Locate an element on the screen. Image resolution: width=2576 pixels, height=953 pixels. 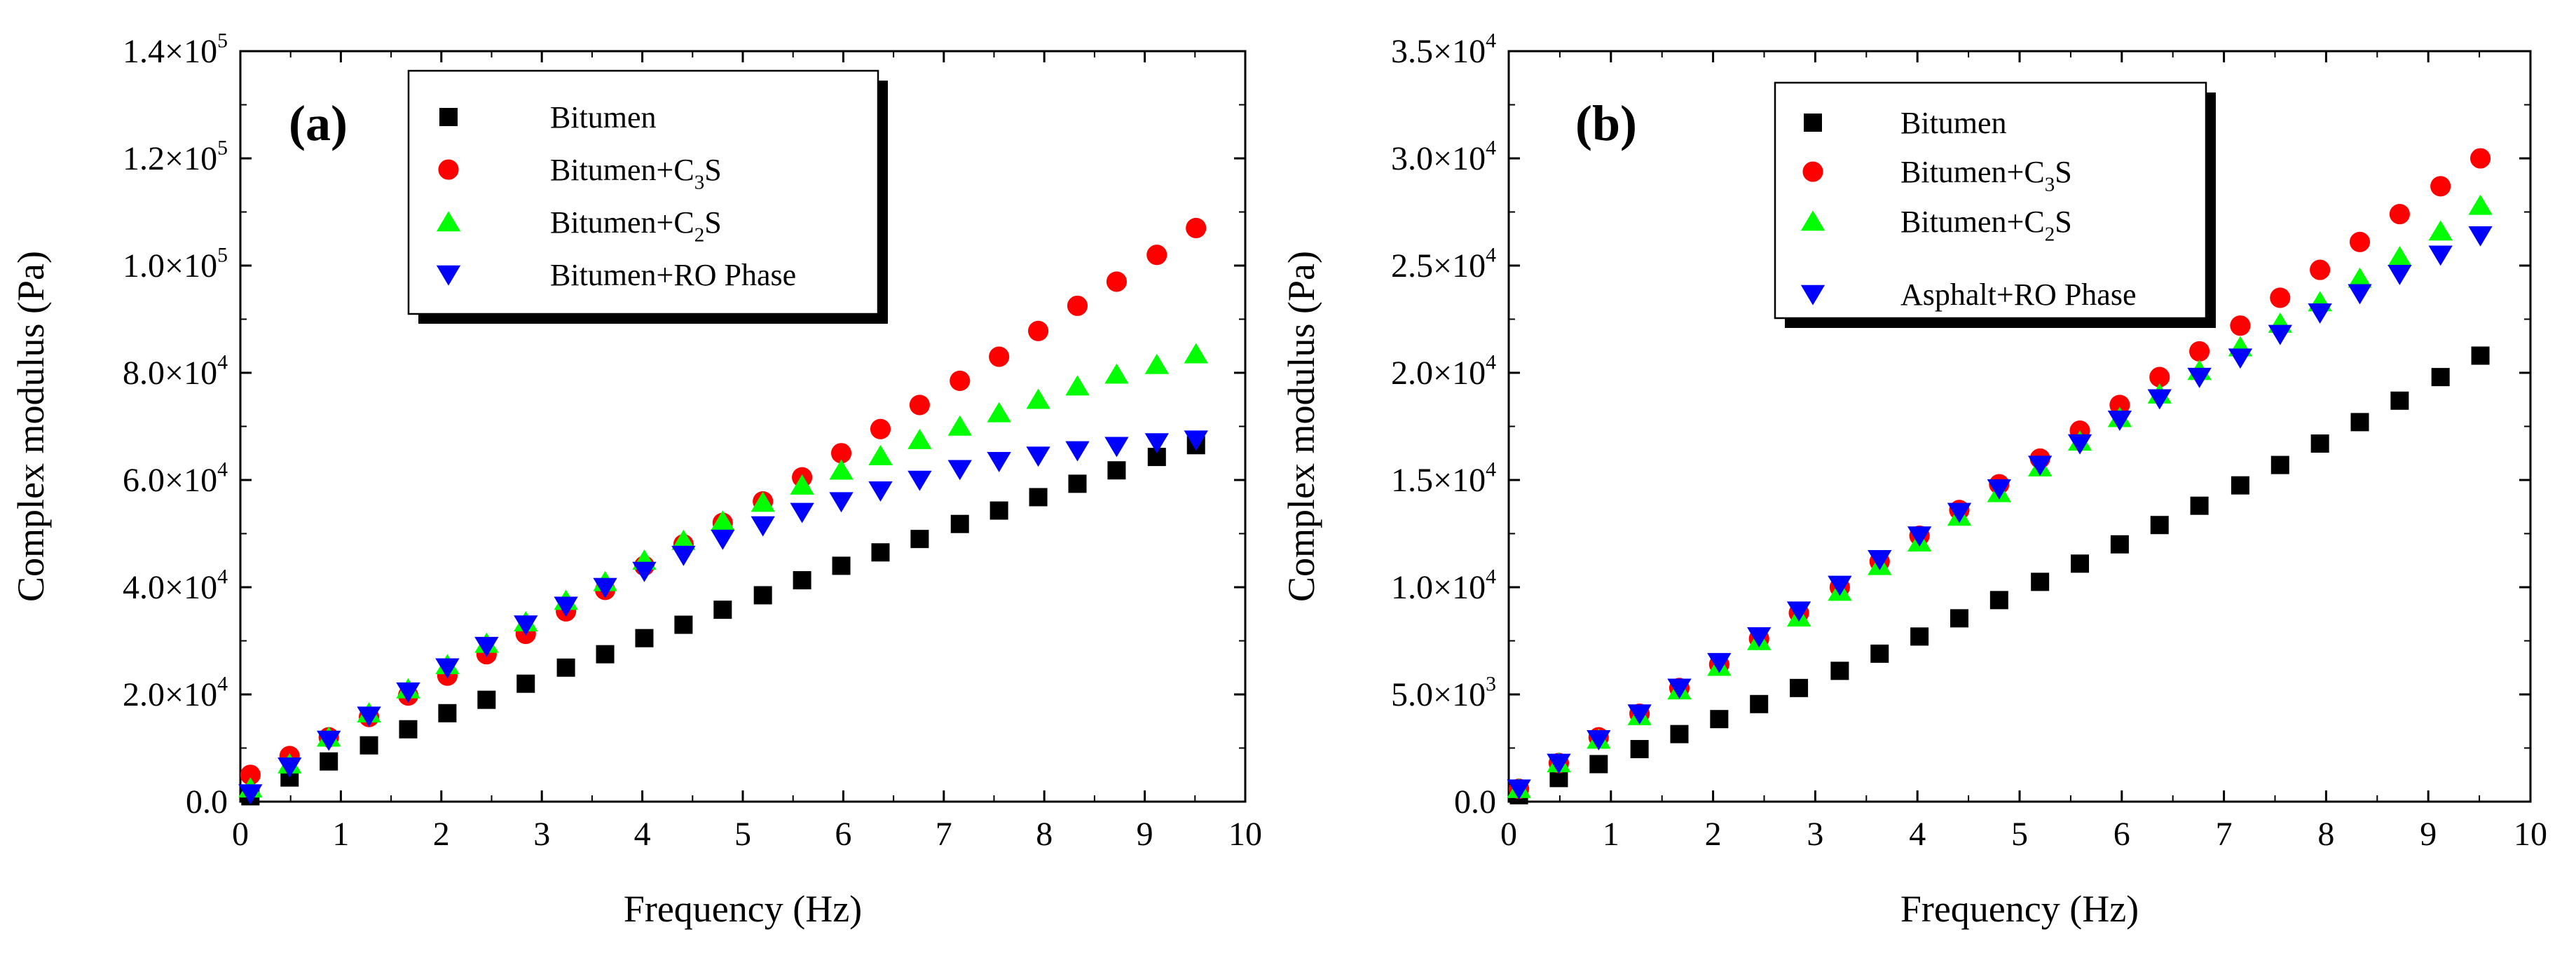
x-tick-label: 8 is located at coordinates (1044, 834).